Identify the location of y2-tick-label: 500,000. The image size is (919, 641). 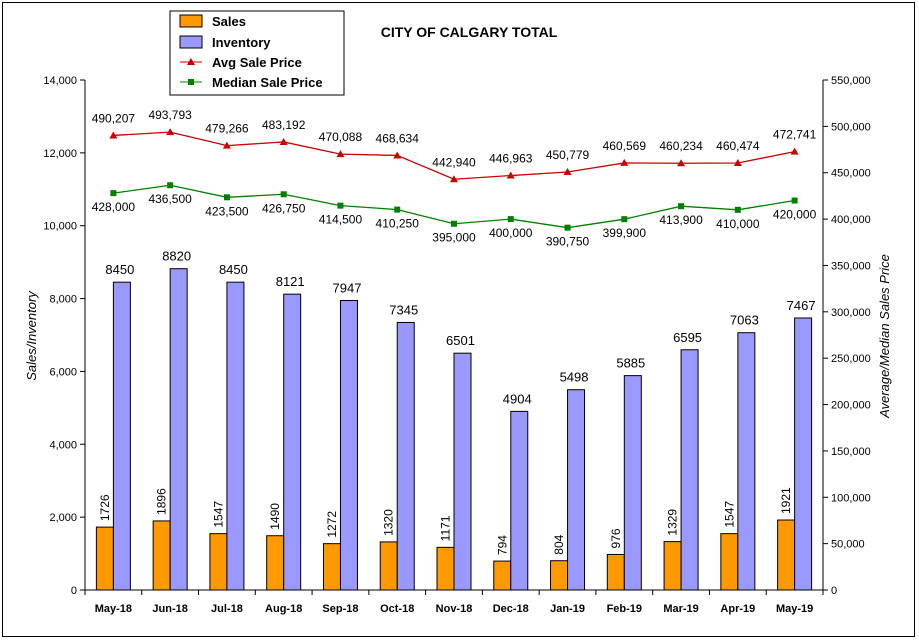
(851, 127).